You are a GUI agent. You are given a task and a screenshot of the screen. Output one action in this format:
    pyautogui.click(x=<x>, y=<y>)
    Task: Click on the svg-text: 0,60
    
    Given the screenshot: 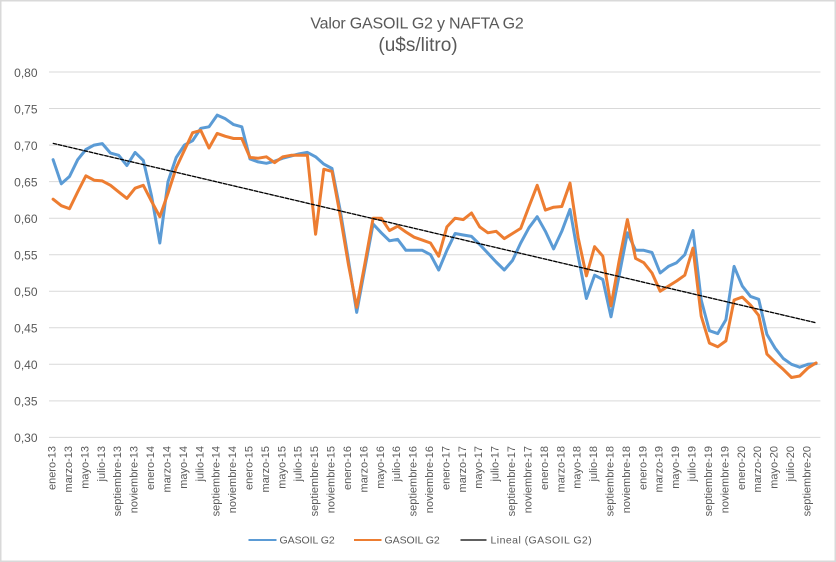 What is the action you would take?
    pyautogui.click(x=26, y=219)
    